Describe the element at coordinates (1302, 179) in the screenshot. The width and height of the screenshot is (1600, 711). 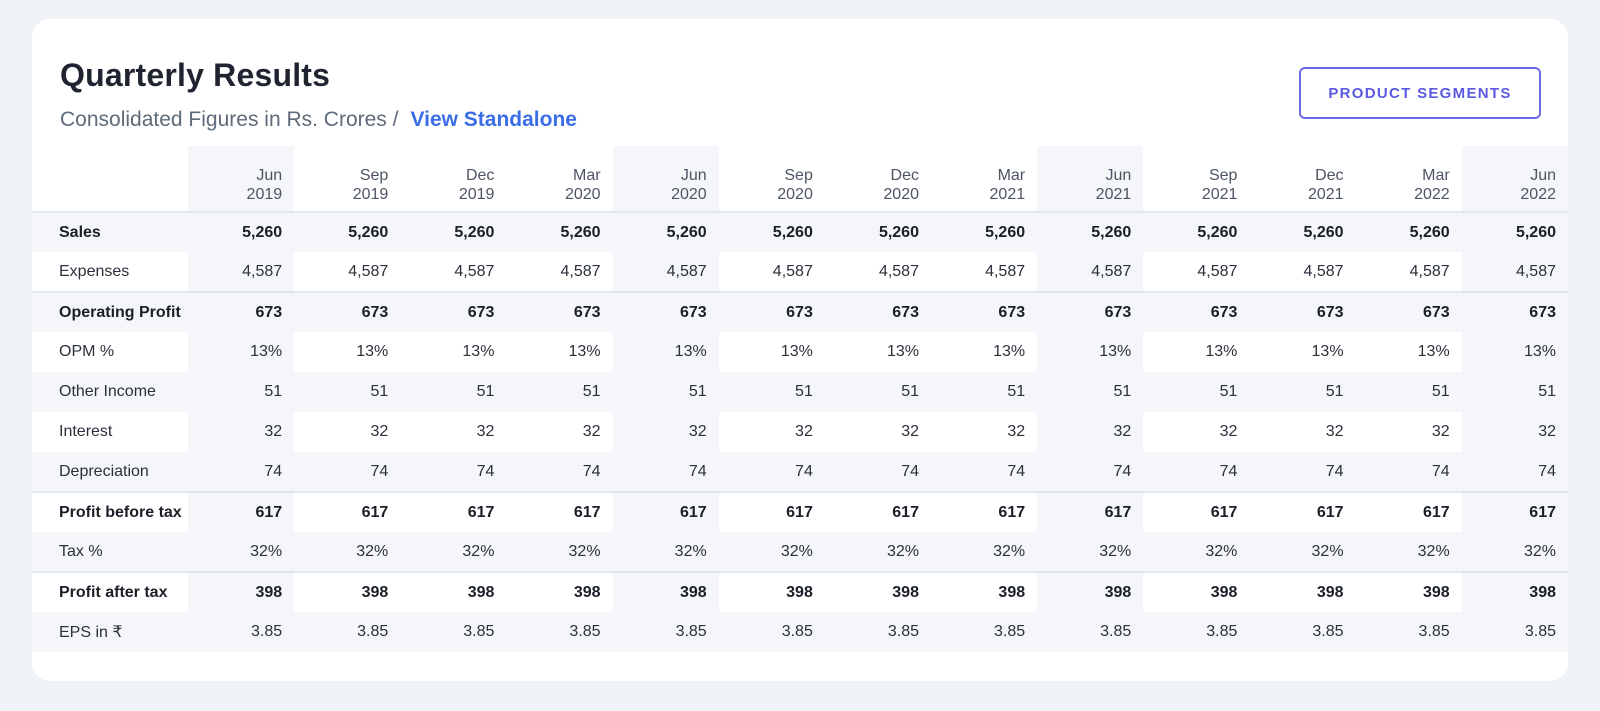
I see `column-header: Dec 2021` at that location.